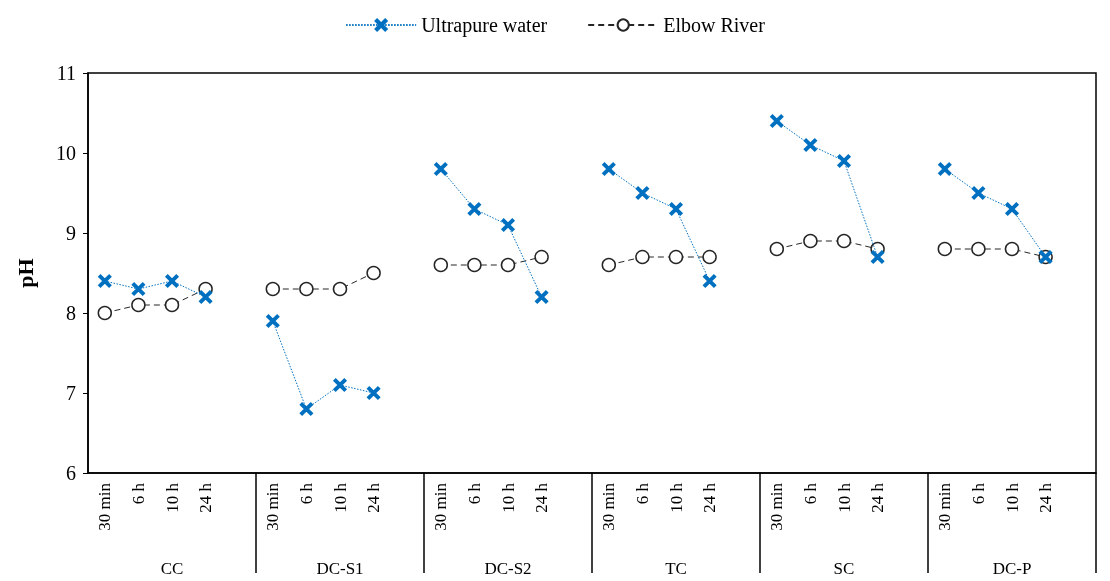 The height and width of the screenshot is (581, 1110). Describe the element at coordinates (676, 568) in the screenshot. I see `text: TC` at that location.